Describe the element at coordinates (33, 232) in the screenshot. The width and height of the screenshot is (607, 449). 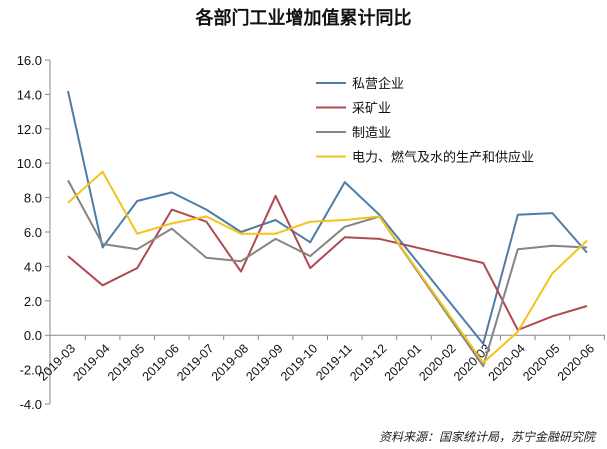
I see `y-tick-label: 6.0` at that location.